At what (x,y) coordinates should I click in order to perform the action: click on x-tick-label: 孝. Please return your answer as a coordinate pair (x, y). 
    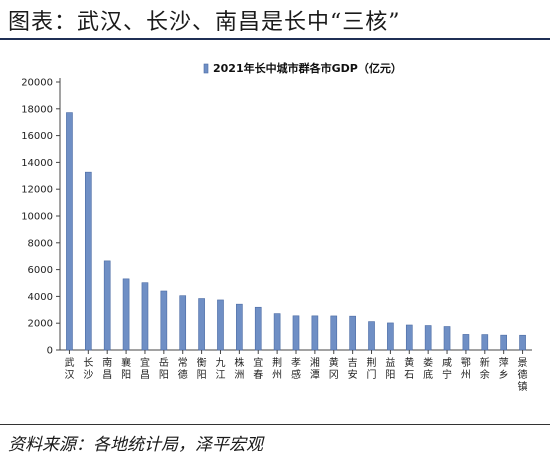
    Looking at the image, I should click on (296, 363).